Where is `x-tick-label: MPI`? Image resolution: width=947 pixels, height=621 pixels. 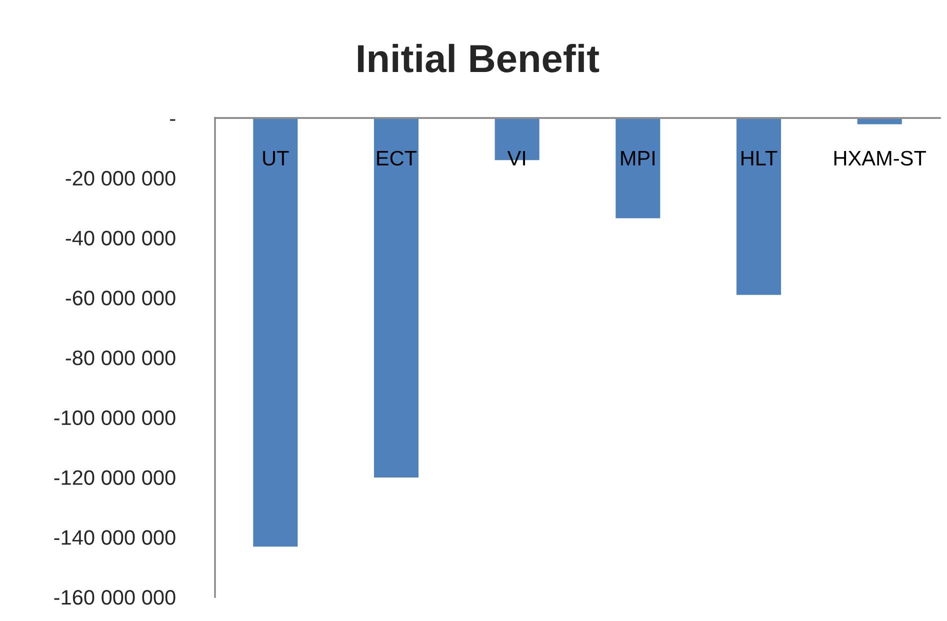 x-tick-label: MPI is located at coordinates (638, 158).